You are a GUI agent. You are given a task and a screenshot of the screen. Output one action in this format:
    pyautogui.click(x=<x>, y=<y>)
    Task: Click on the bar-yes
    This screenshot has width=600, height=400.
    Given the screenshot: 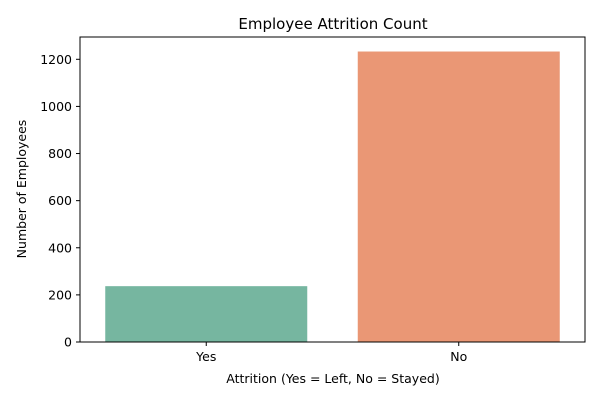 What is the action you would take?
    pyautogui.click(x=206, y=314)
    